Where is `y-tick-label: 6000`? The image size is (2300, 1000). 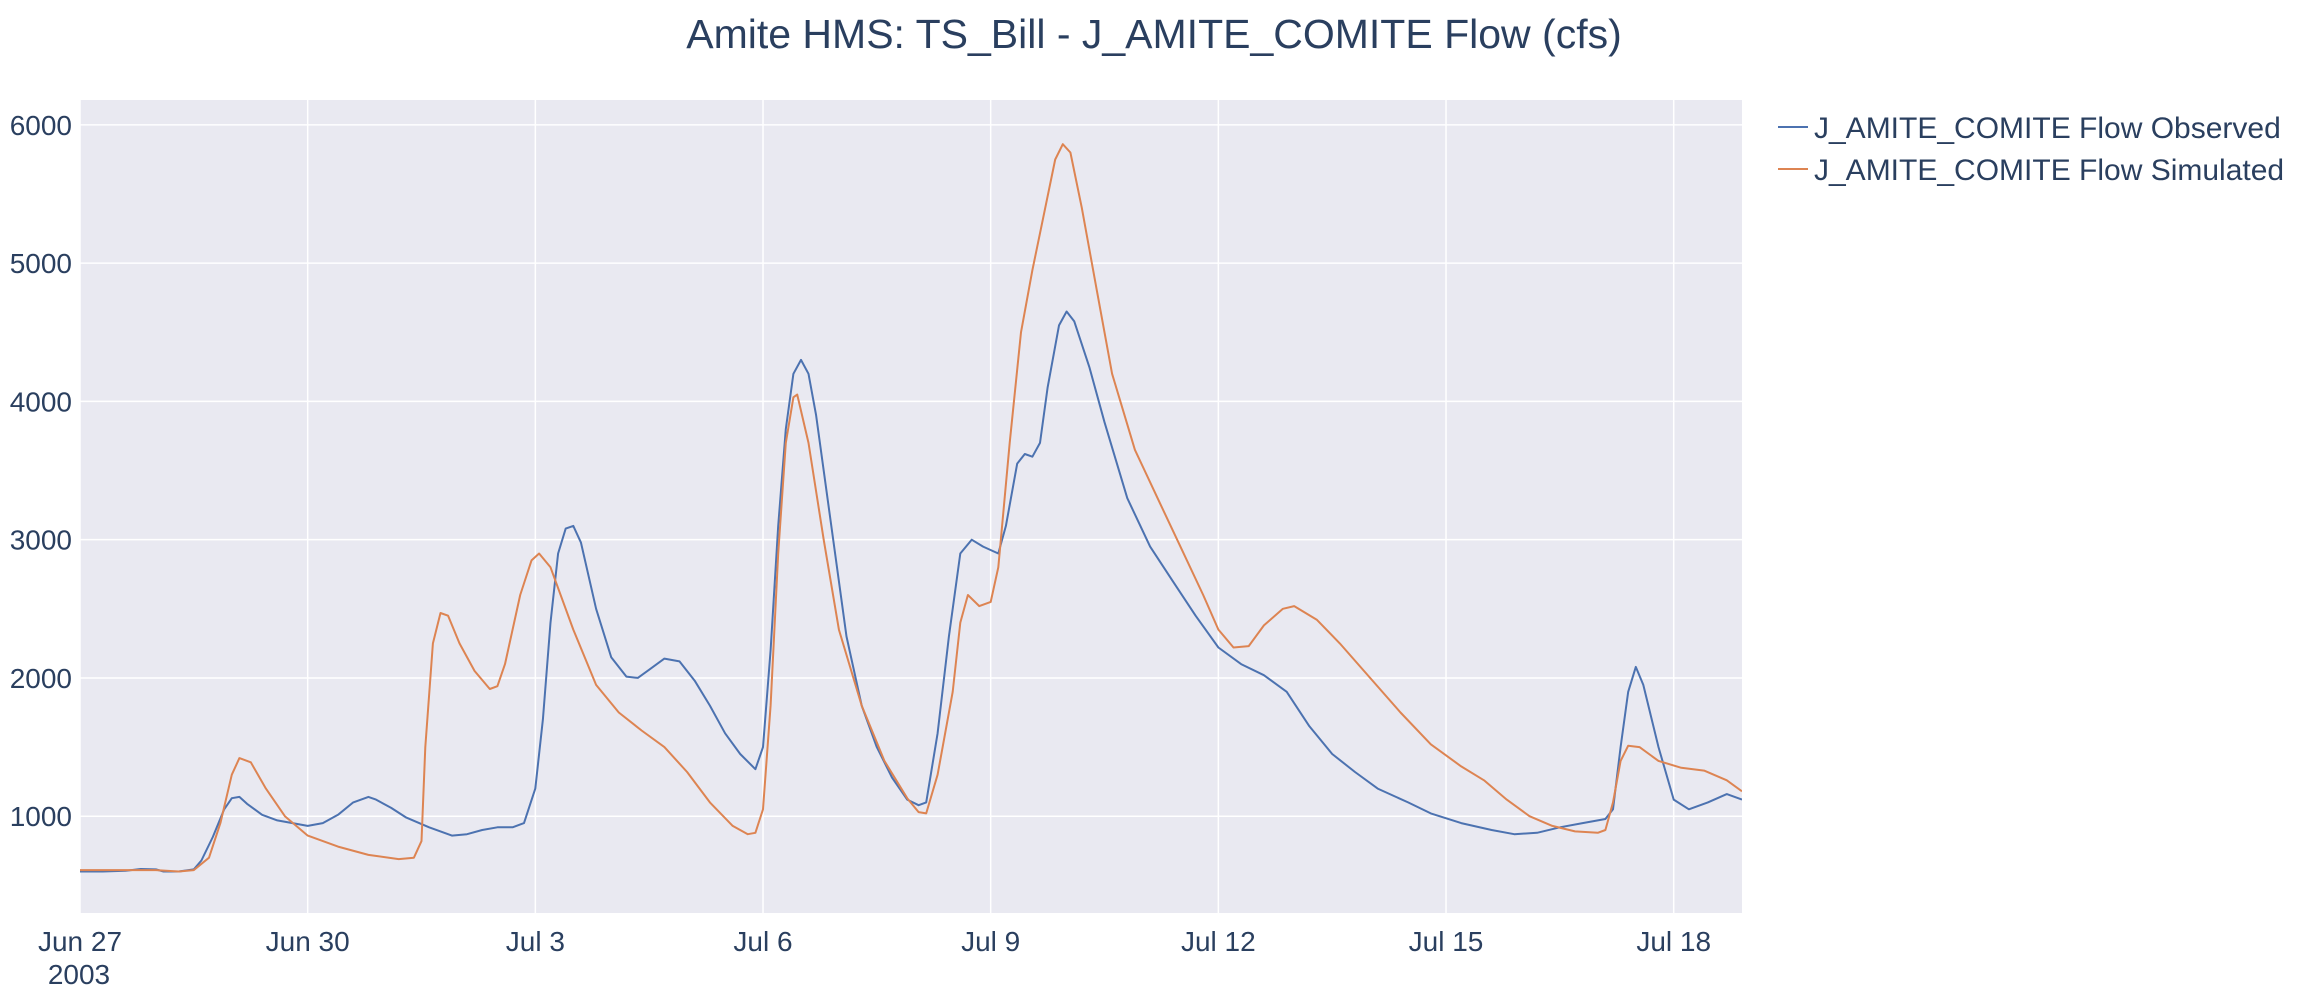 y-tick-label: 6000 is located at coordinates (41, 125).